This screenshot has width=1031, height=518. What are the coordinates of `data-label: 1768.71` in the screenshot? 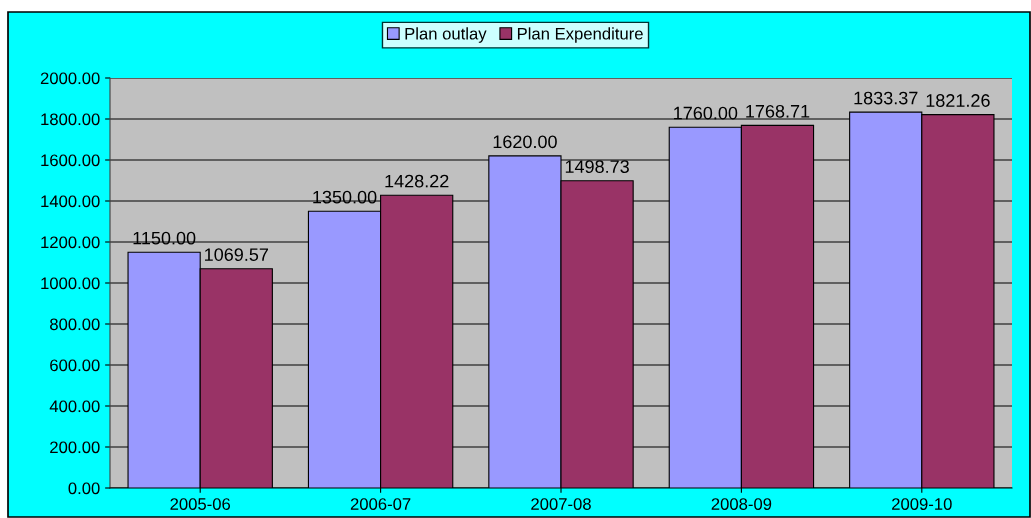 It's located at (778, 111).